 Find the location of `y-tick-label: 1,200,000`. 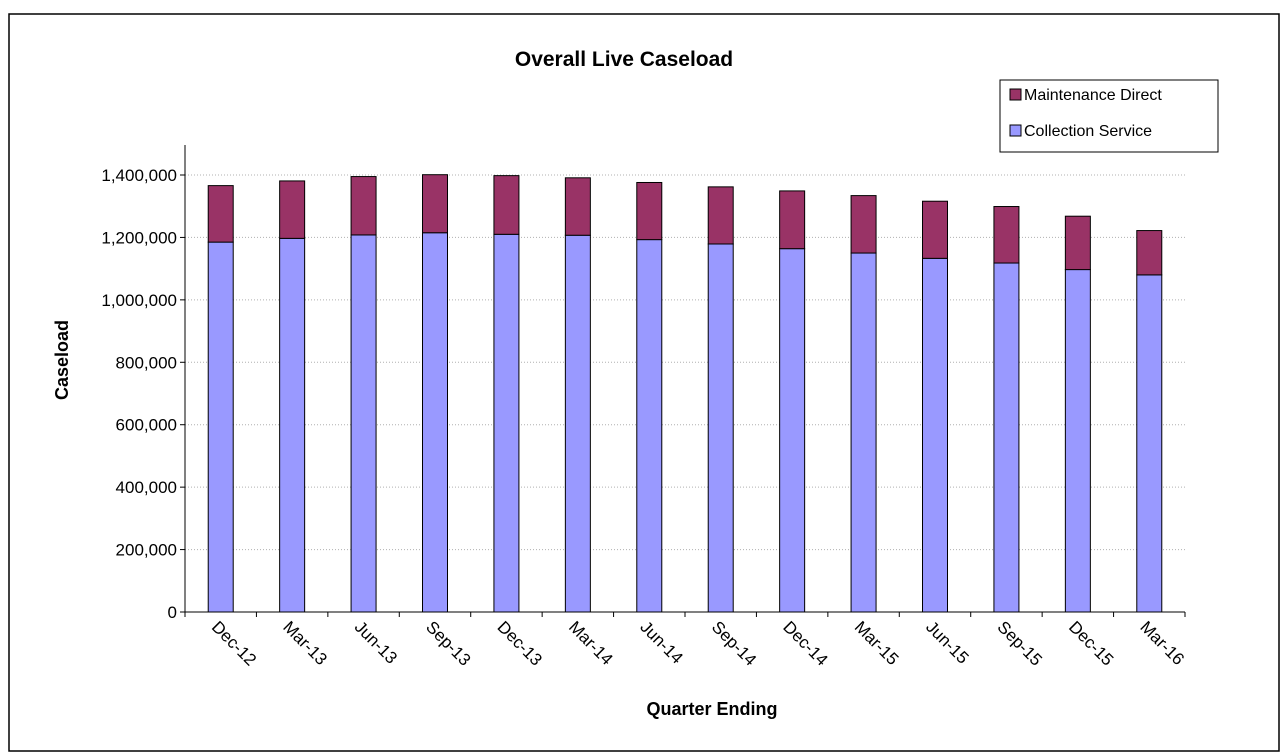

y-tick-label: 1,200,000 is located at coordinates (139, 237).